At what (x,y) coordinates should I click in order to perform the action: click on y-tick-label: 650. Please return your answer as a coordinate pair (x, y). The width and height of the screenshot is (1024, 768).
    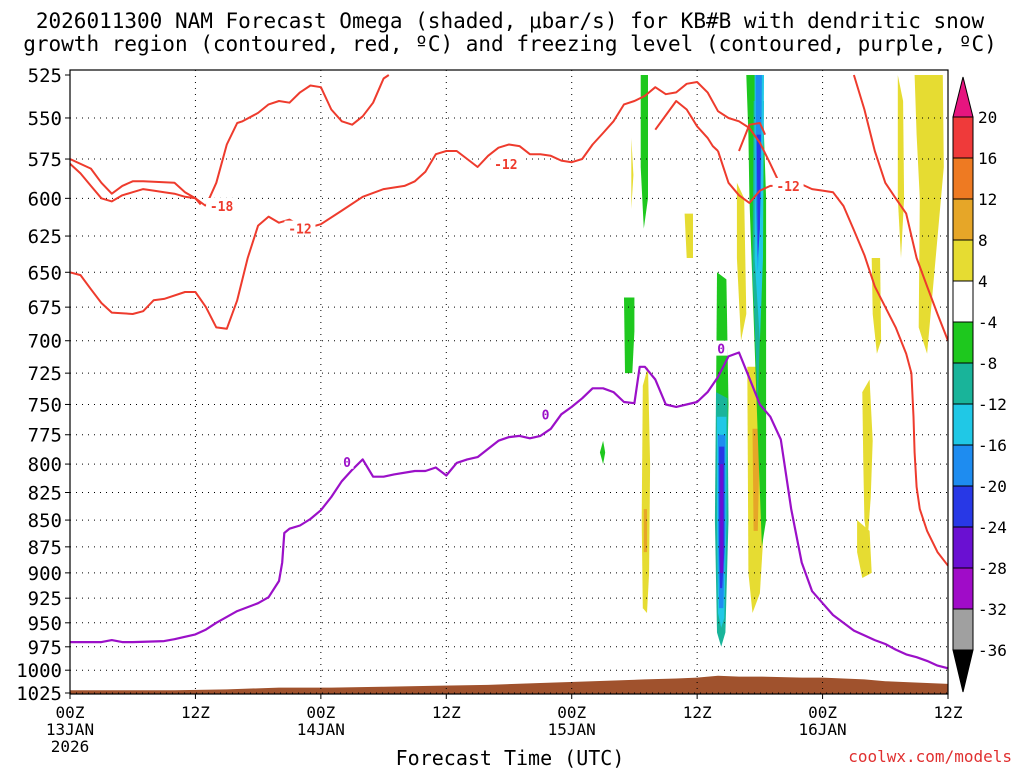
    Looking at the image, I should click on (45, 273).